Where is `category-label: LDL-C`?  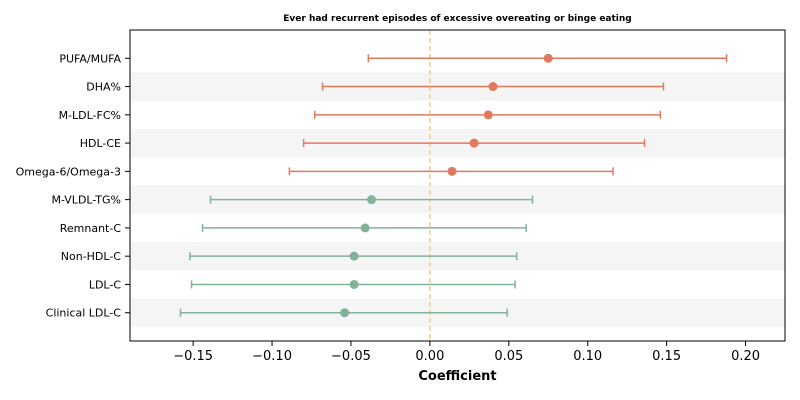
category-label: LDL-C is located at coordinates (105, 284).